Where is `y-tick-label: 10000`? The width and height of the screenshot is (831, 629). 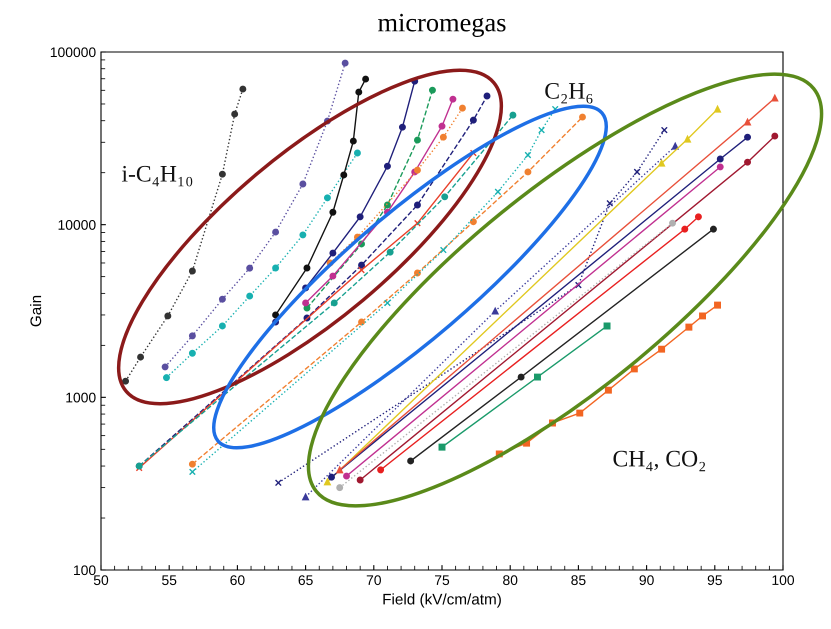 y-tick-label: 10000 is located at coordinates (77, 225).